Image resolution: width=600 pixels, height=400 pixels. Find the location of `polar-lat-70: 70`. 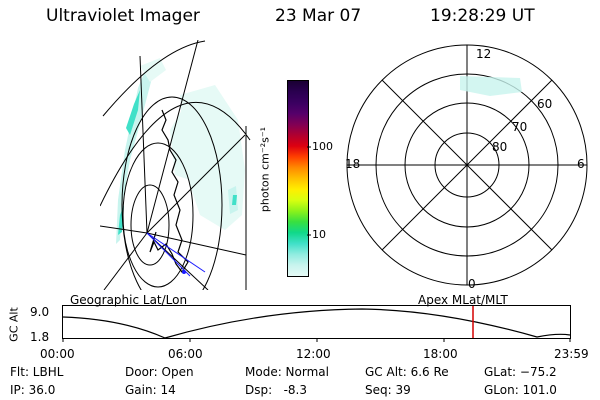

polar-lat-70: 70 is located at coordinates (520, 127).